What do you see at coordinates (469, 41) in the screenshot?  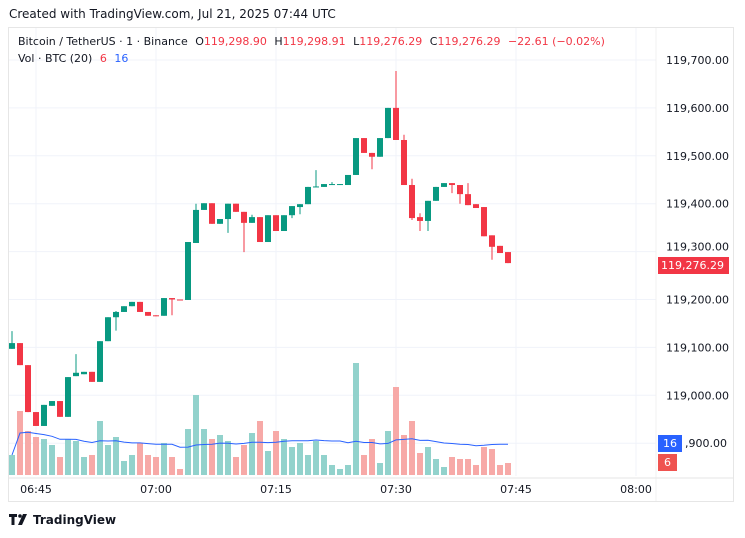 I see `close-value: 119,276.29` at bounding box center [469, 41].